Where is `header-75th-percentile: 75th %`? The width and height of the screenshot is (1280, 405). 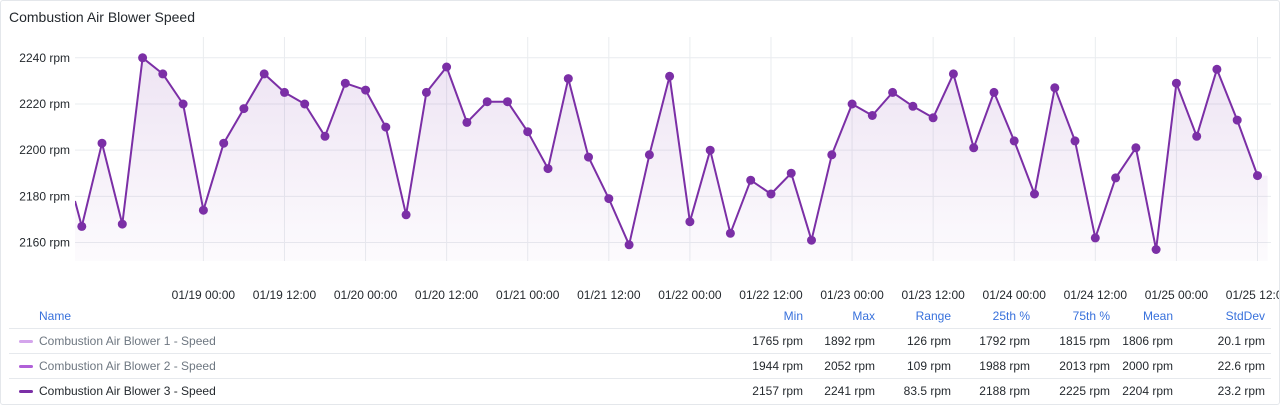 header-75th-percentile: 75th % is located at coordinates (1091, 316).